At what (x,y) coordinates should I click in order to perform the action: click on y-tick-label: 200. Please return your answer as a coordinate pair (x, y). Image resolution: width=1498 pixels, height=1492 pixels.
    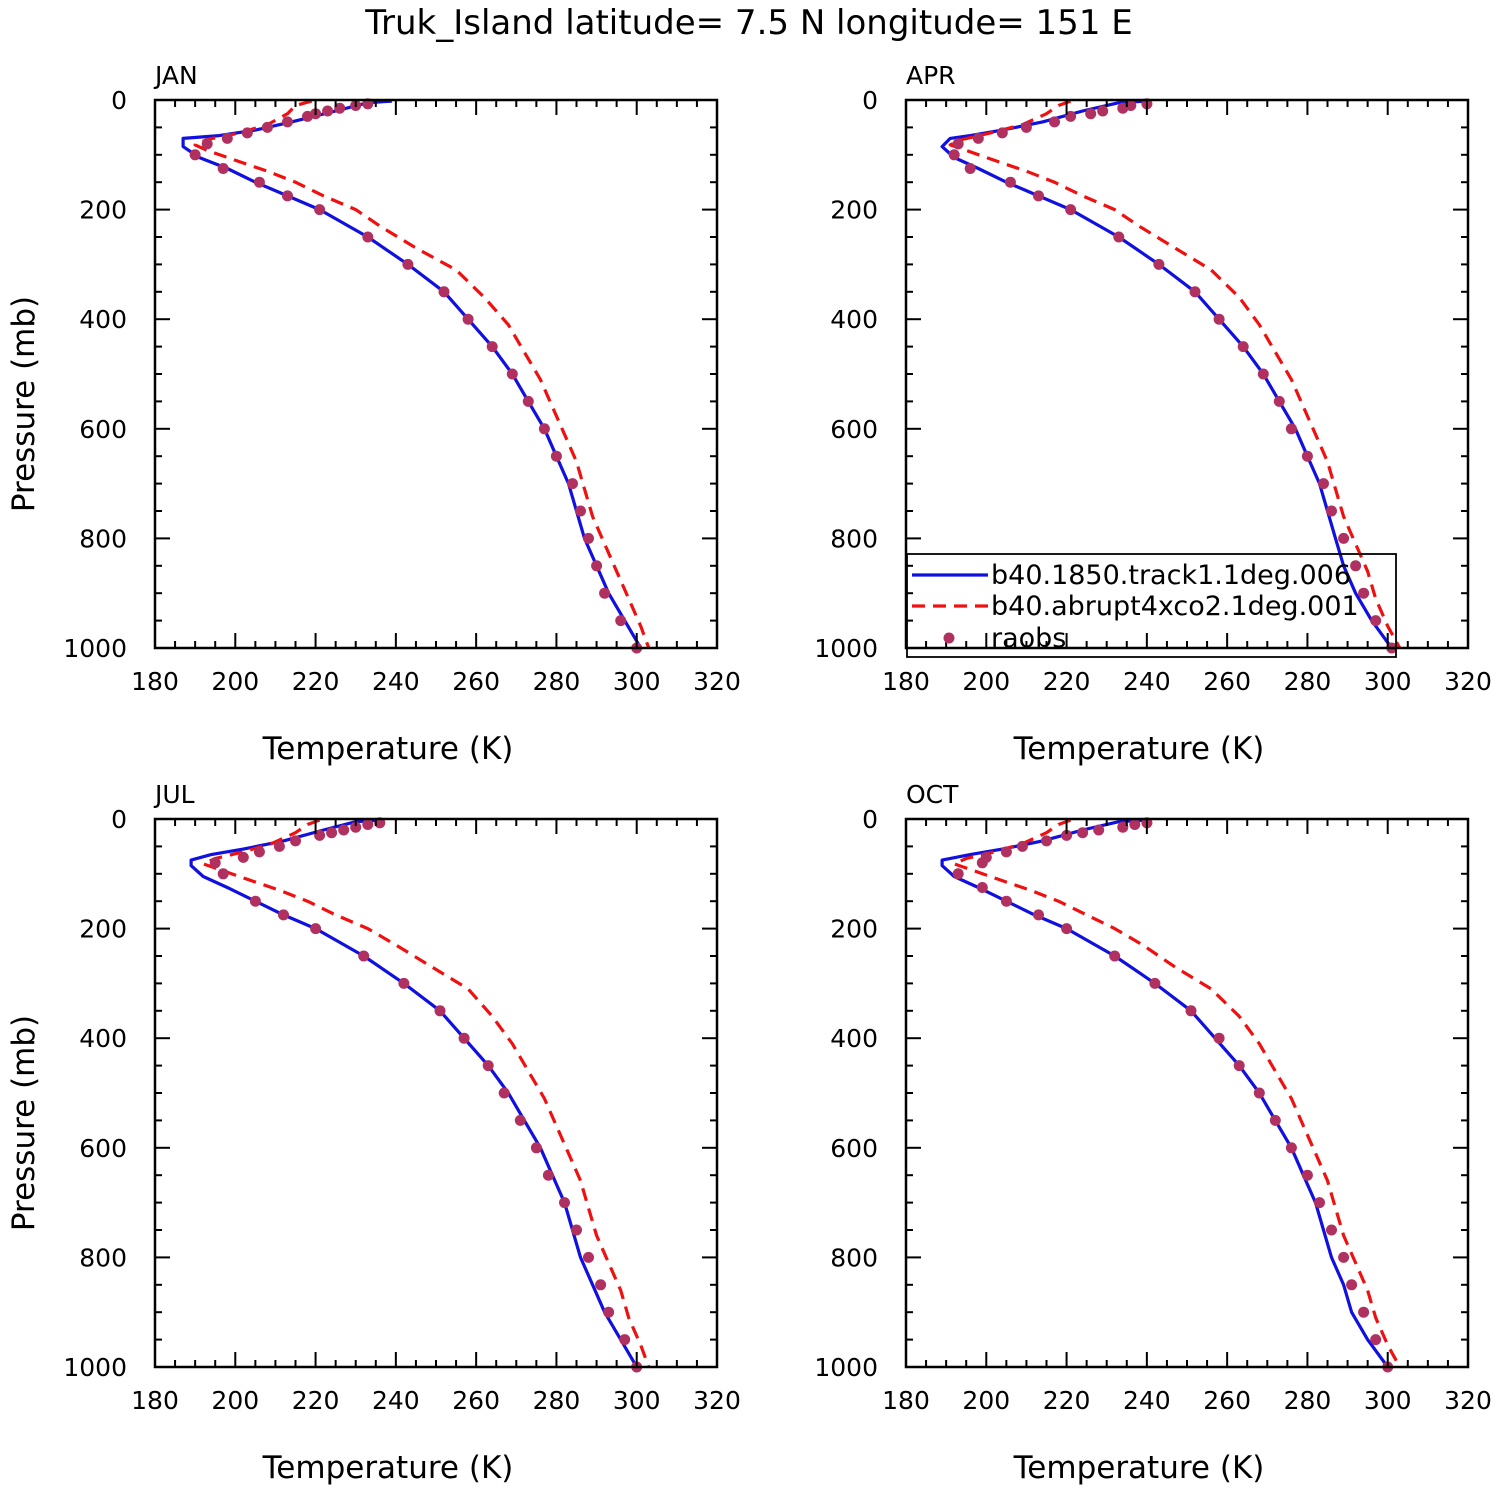
    Looking at the image, I should click on (103, 210).